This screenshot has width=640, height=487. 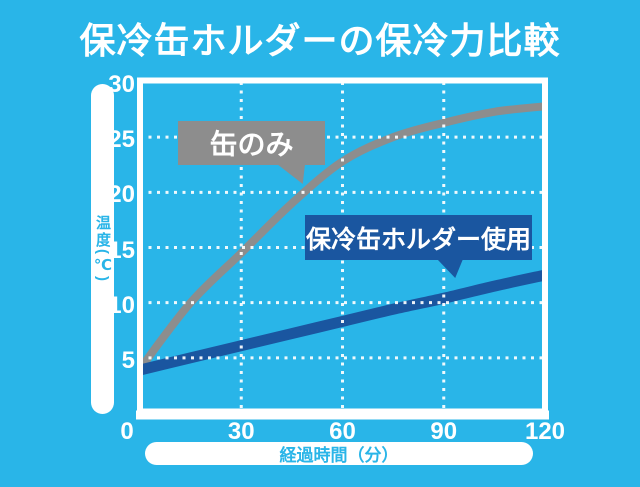 I want to click on callout-can-only-label: 缶のみ, so click(x=251, y=144).